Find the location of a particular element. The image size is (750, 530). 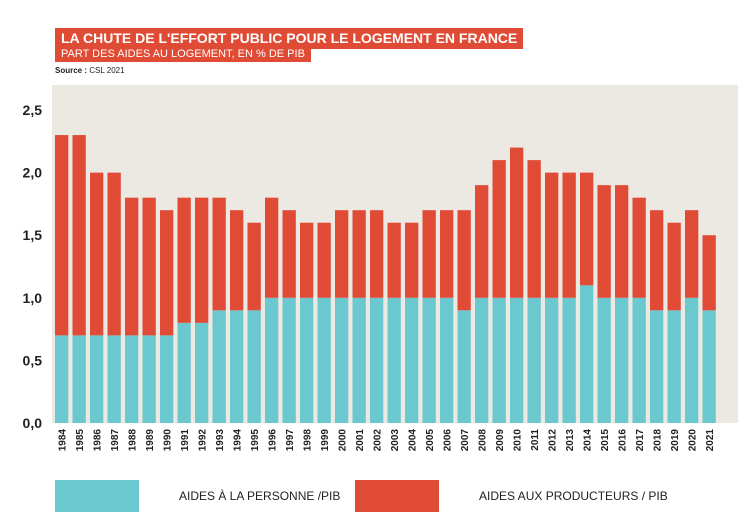

bar-personne-2020 is located at coordinates (692, 360).